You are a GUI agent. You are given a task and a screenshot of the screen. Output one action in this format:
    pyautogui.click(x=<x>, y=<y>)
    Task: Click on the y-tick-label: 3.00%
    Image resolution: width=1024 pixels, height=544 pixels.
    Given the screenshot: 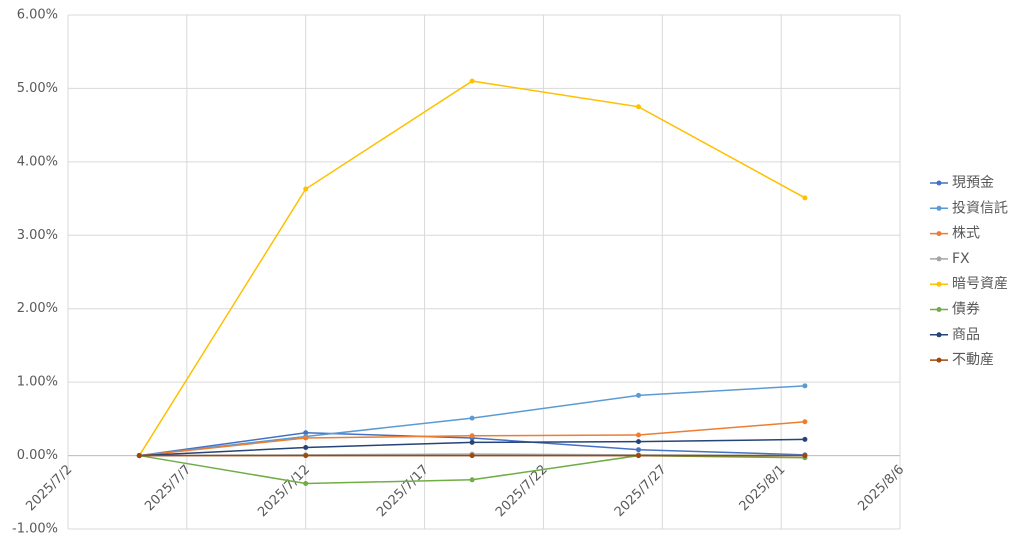 What is the action you would take?
    pyautogui.click(x=37, y=235)
    